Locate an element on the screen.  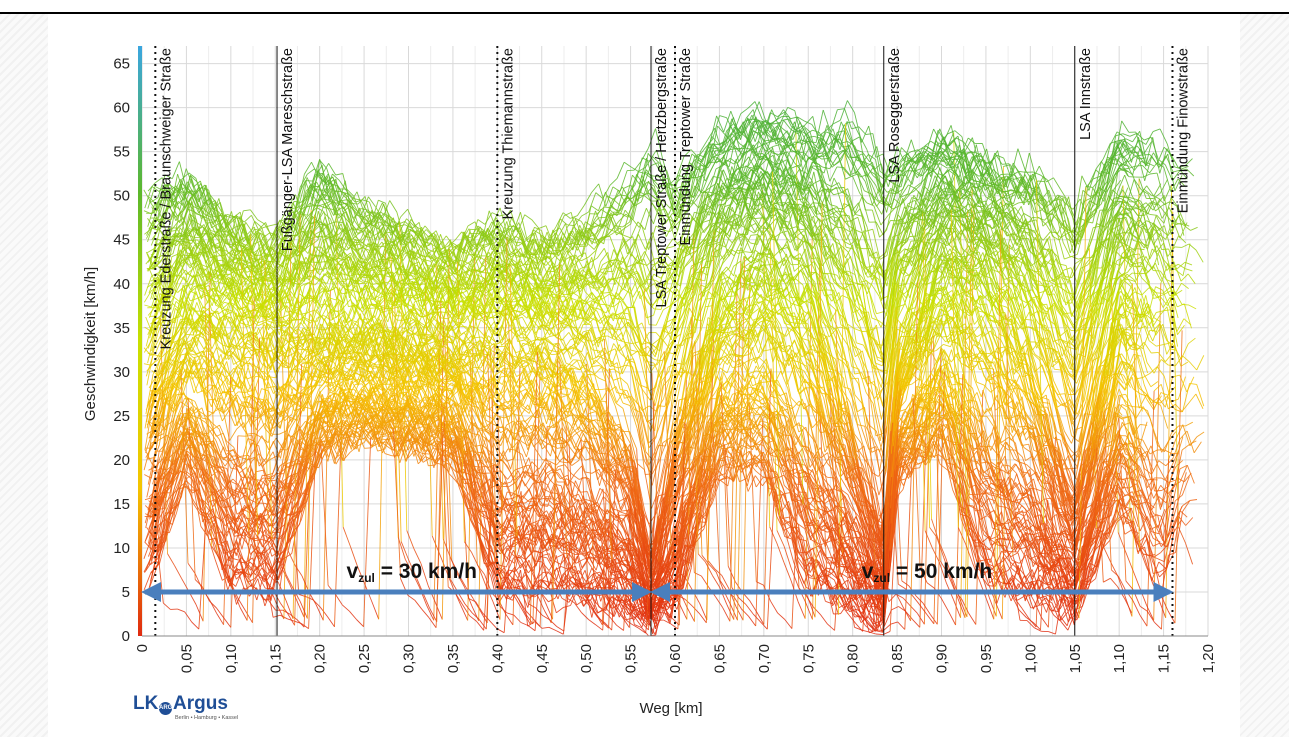
speed-colorbar is located at coordinates (140, 341).